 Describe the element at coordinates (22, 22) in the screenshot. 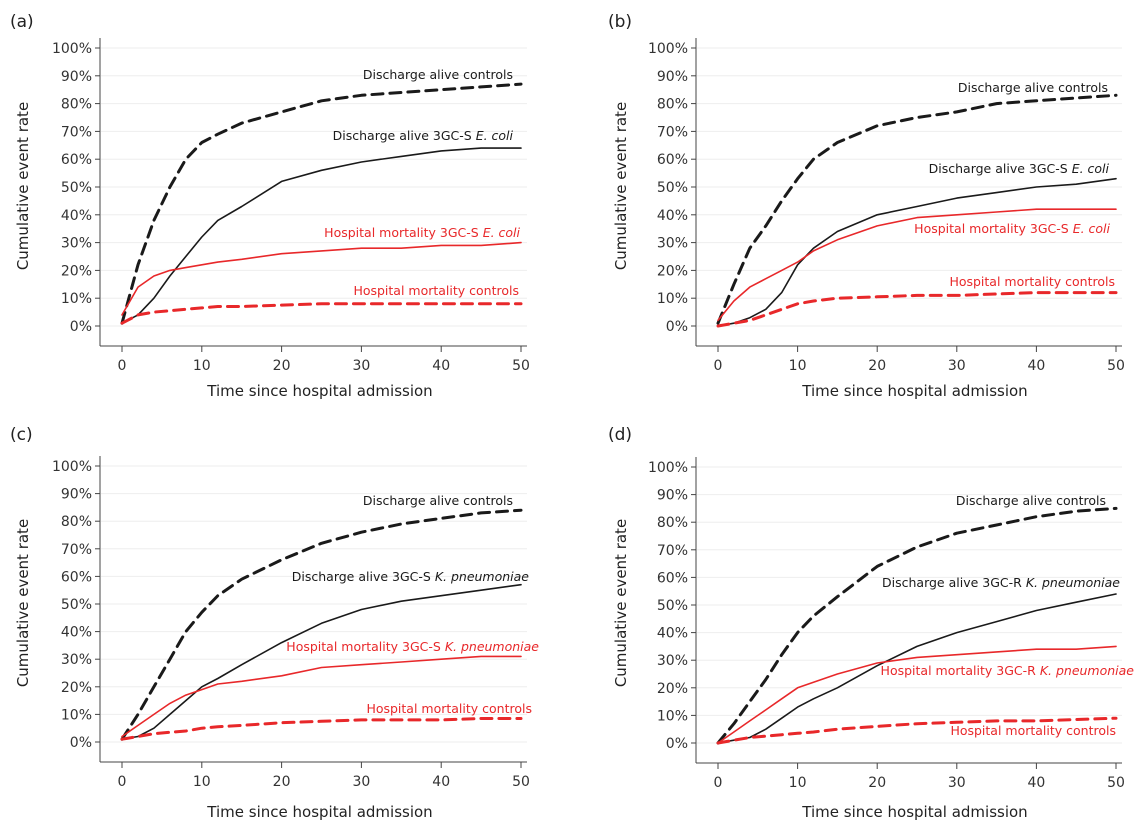

I see `panel-label: (a)` at that location.